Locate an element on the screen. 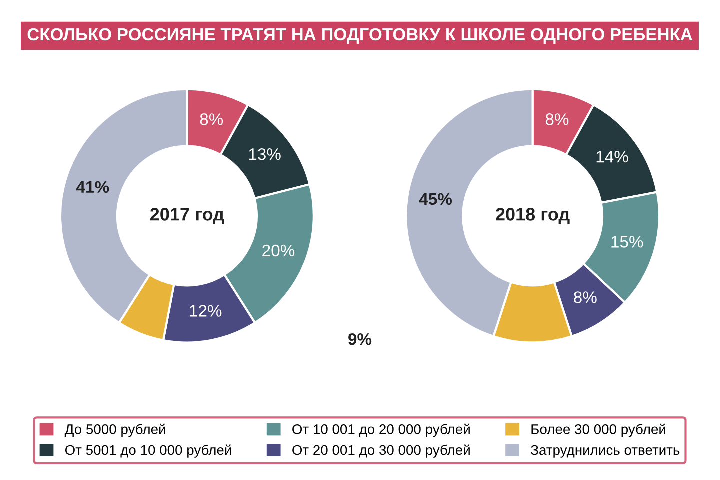  chart-title: СКОЛЬКО РОССИЯНЕ ТРАТЯТ НА ПОДГОТОВКУ К ШКОЛЕ ОДНОГО РЕБЕНКА is located at coordinates (360, 36).